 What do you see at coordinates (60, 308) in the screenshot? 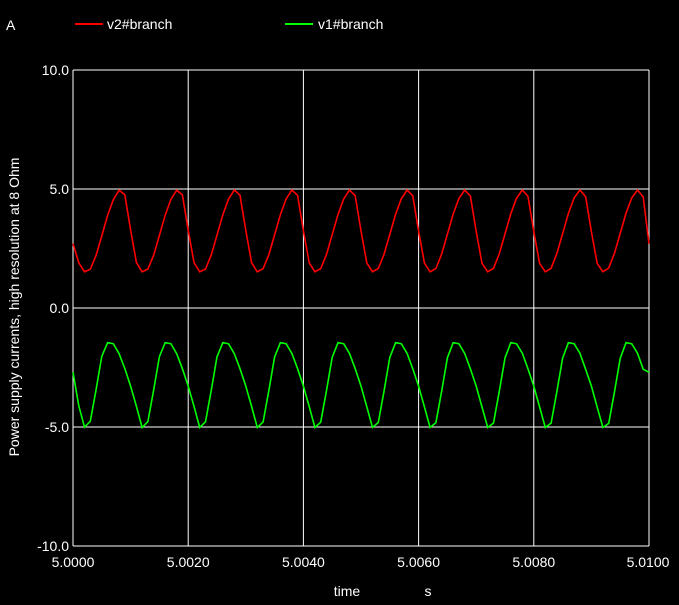
I see `y-tick-label: 0.0` at bounding box center [60, 308].